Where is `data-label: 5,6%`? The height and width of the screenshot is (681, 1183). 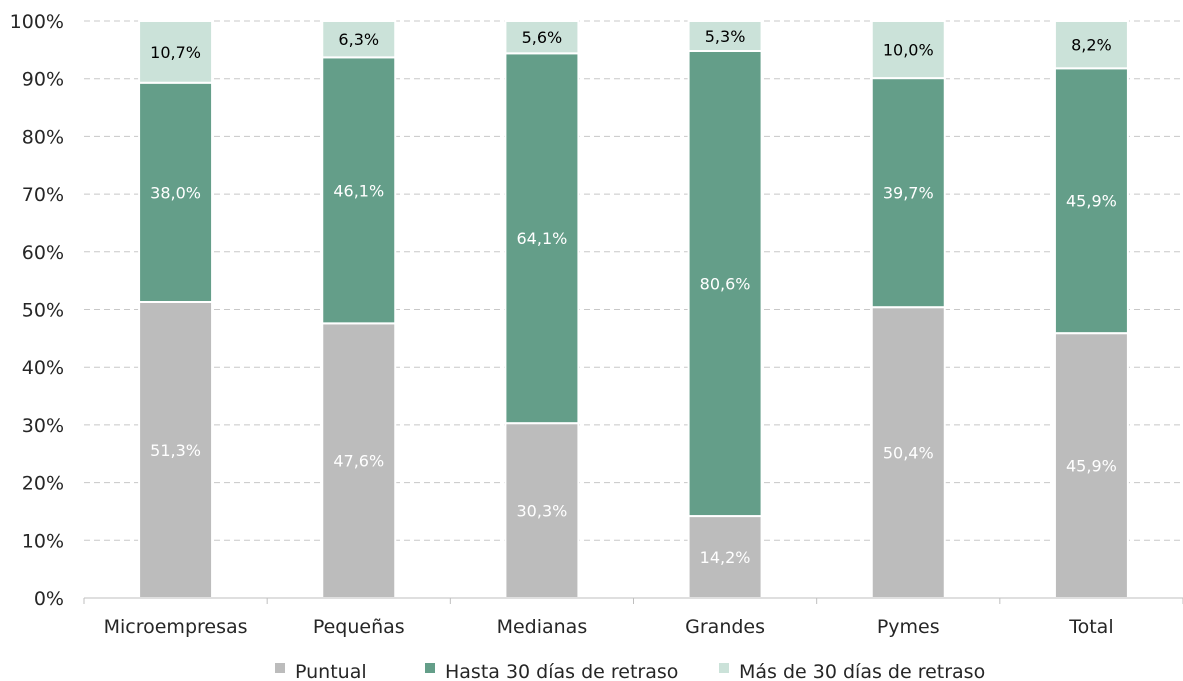 data-label: 5,6% is located at coordinates (542, 37).